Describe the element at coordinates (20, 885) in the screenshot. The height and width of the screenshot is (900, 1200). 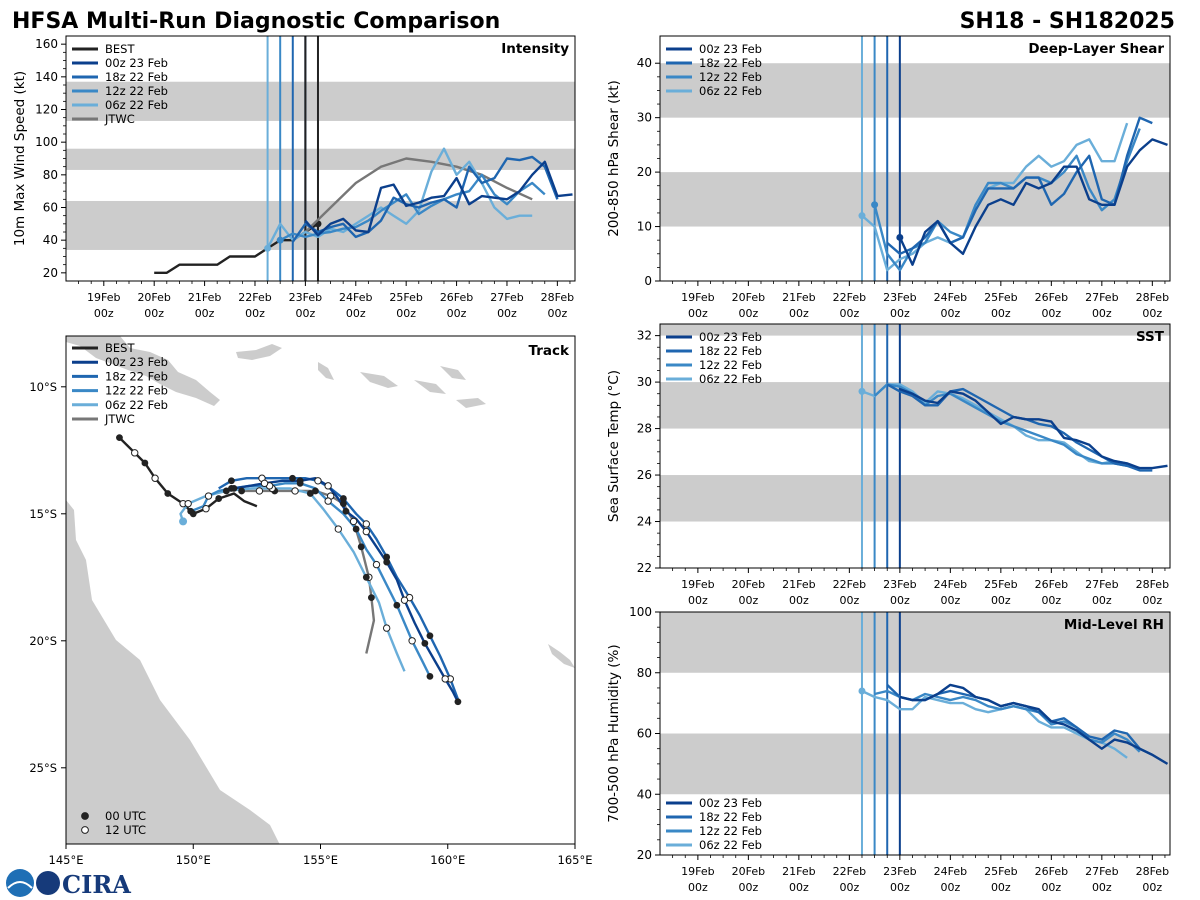
I see `noaa-wave-icon` at that location.